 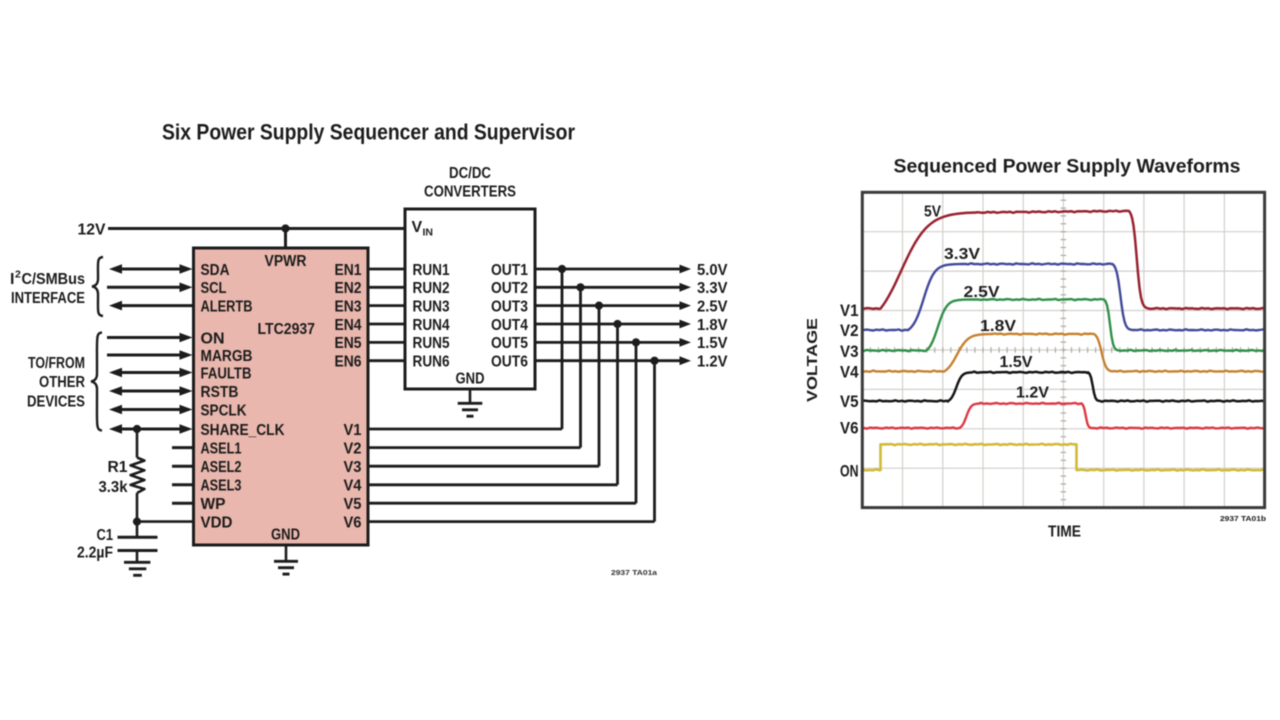 I want to click on svg-text: EN2, so click(x=348, y=288).